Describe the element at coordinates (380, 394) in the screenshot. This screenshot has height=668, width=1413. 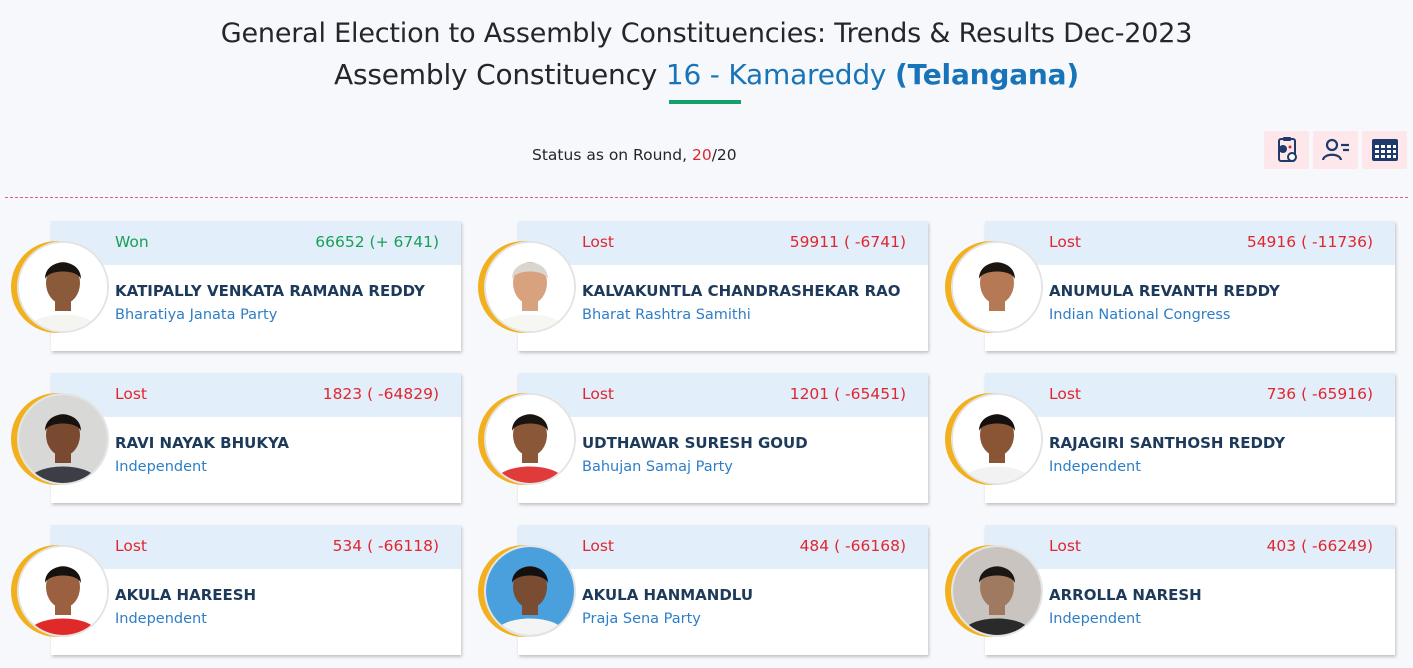
I see `vote-count: 1823 ( -64829)` at that location.